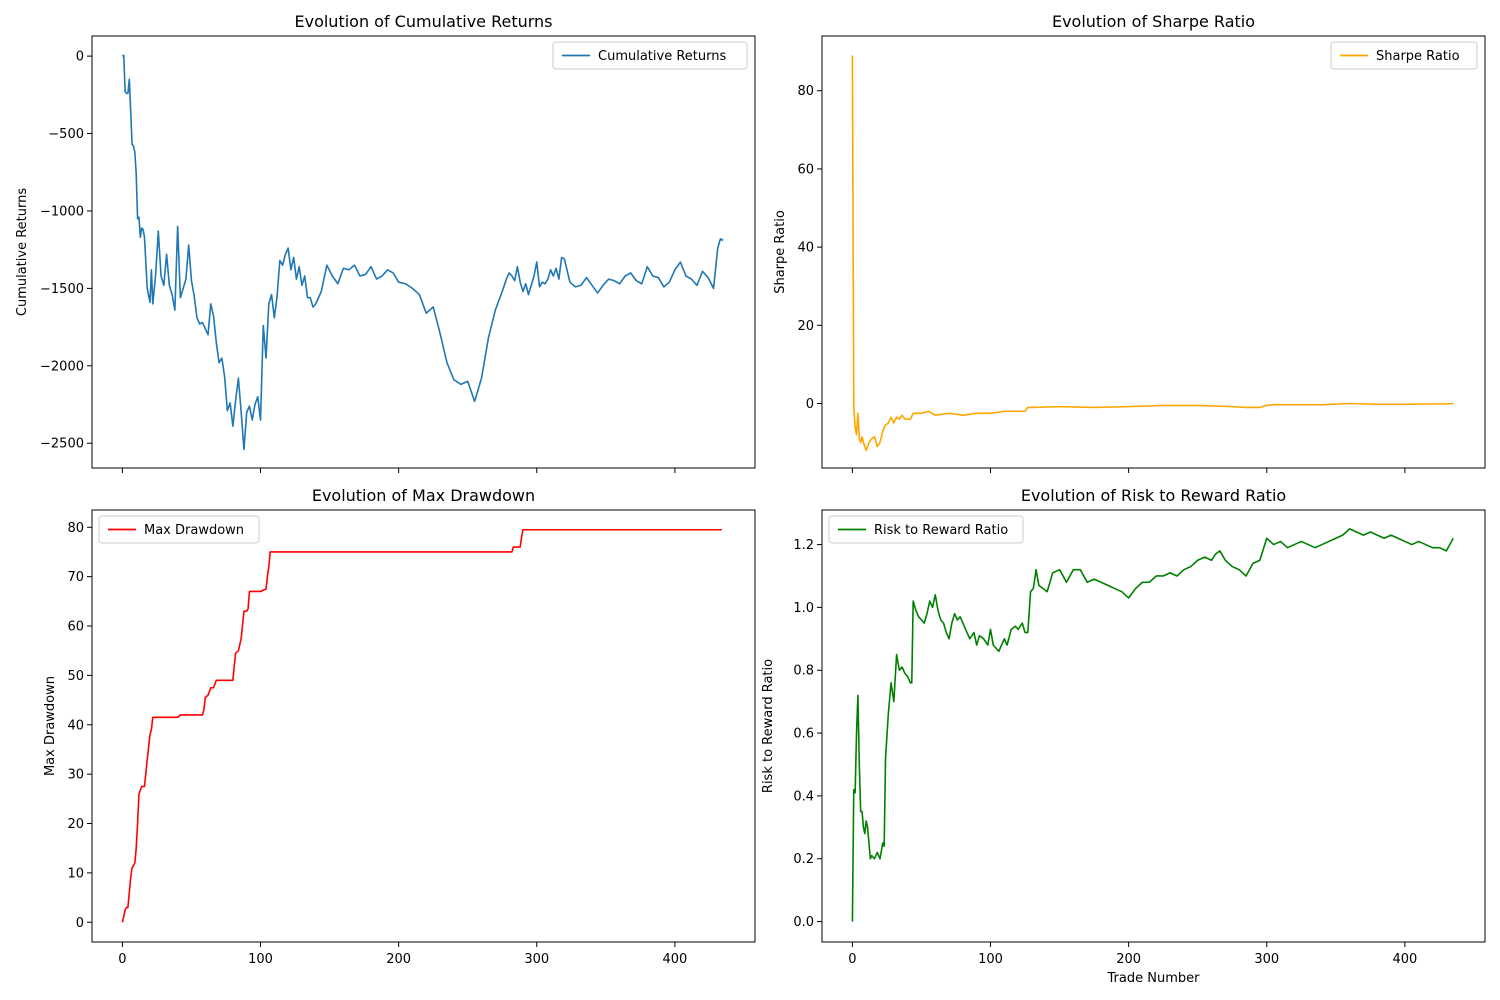  What do you see at coordinates (768, 726) in the screenshot?
I see `y-axis-label: Risk to Reward Ratio` at bounding box center [768, 726].